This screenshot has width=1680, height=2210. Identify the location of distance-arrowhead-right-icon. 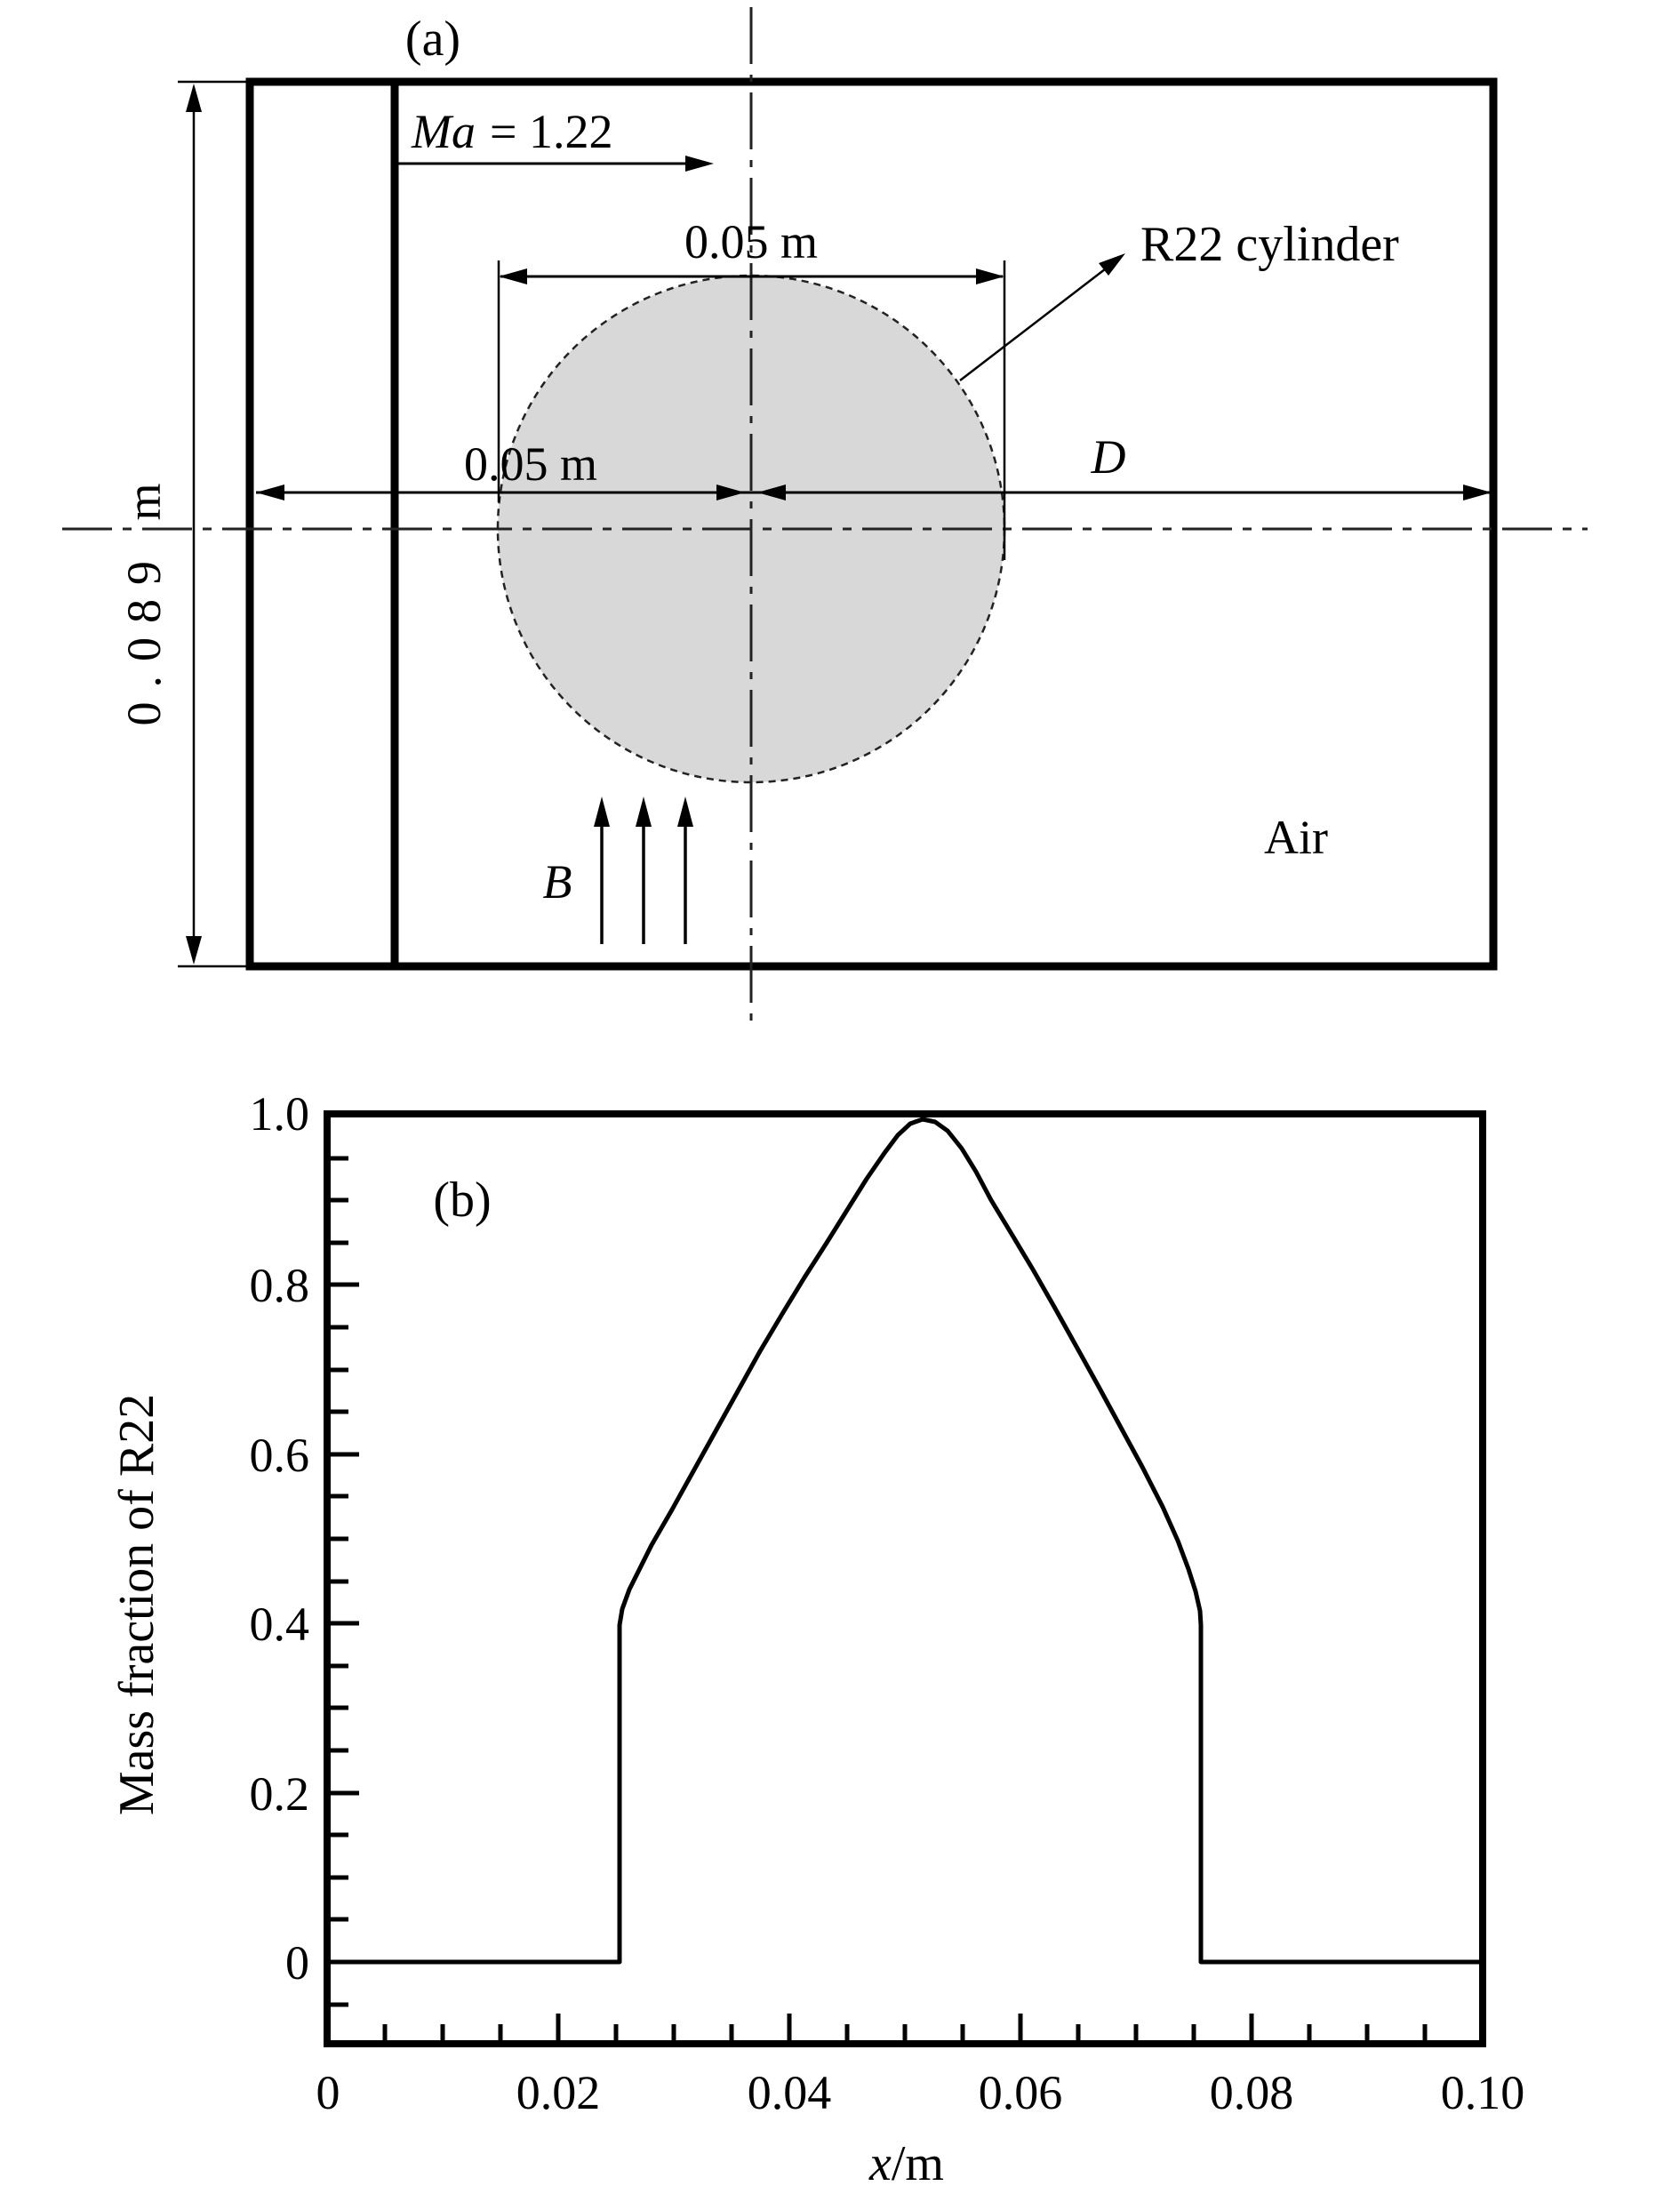
(1477, 492).